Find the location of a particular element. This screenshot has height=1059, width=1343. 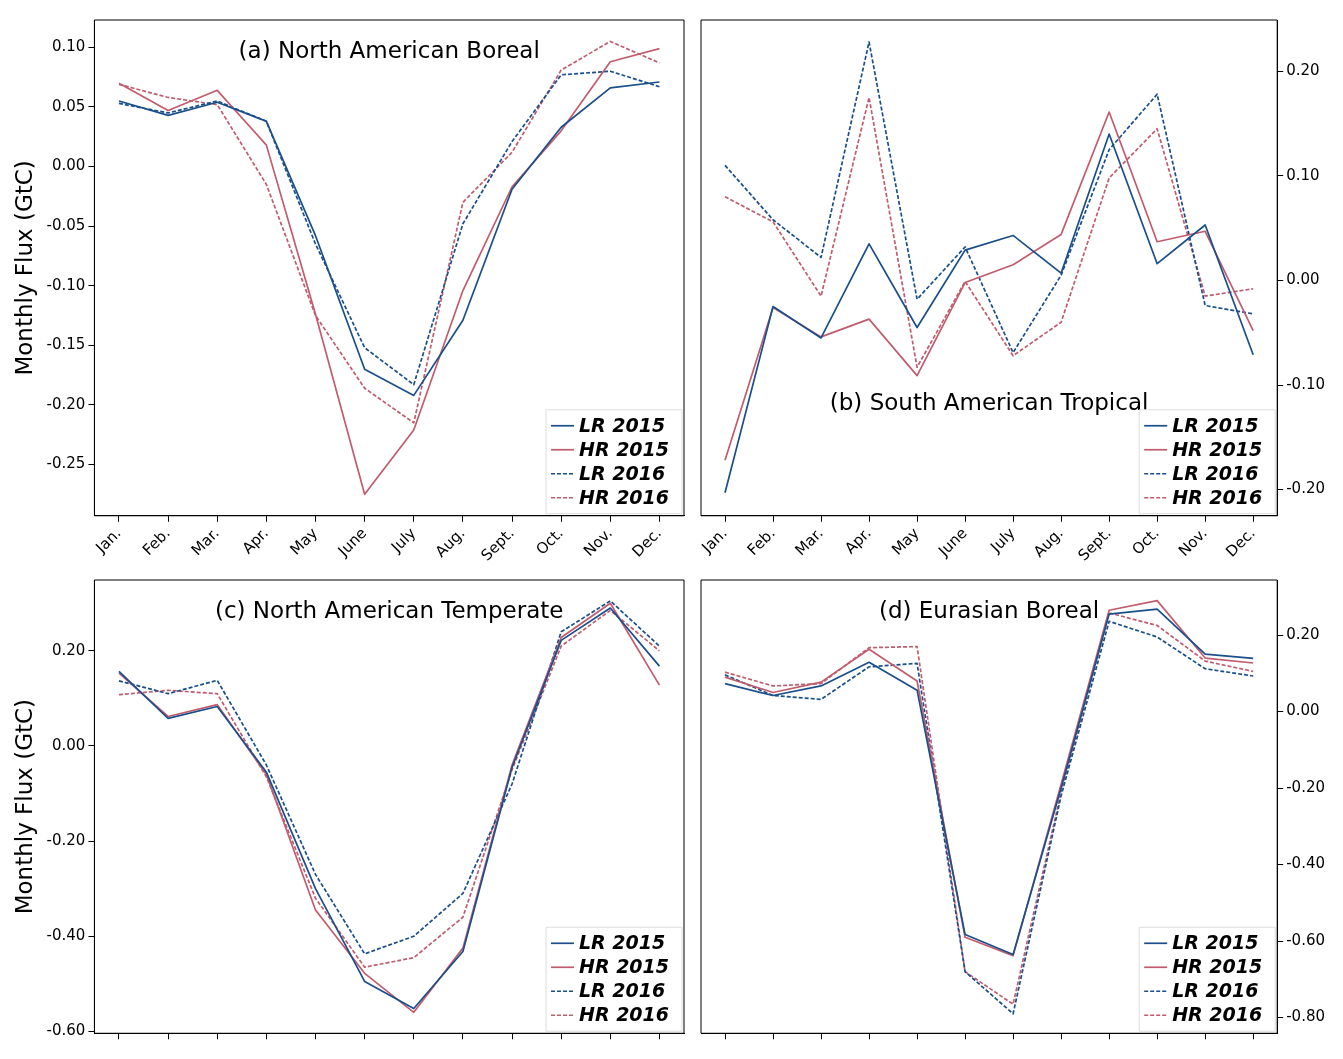

text: (c) North American Temperate is located at coordinates (389, 609).